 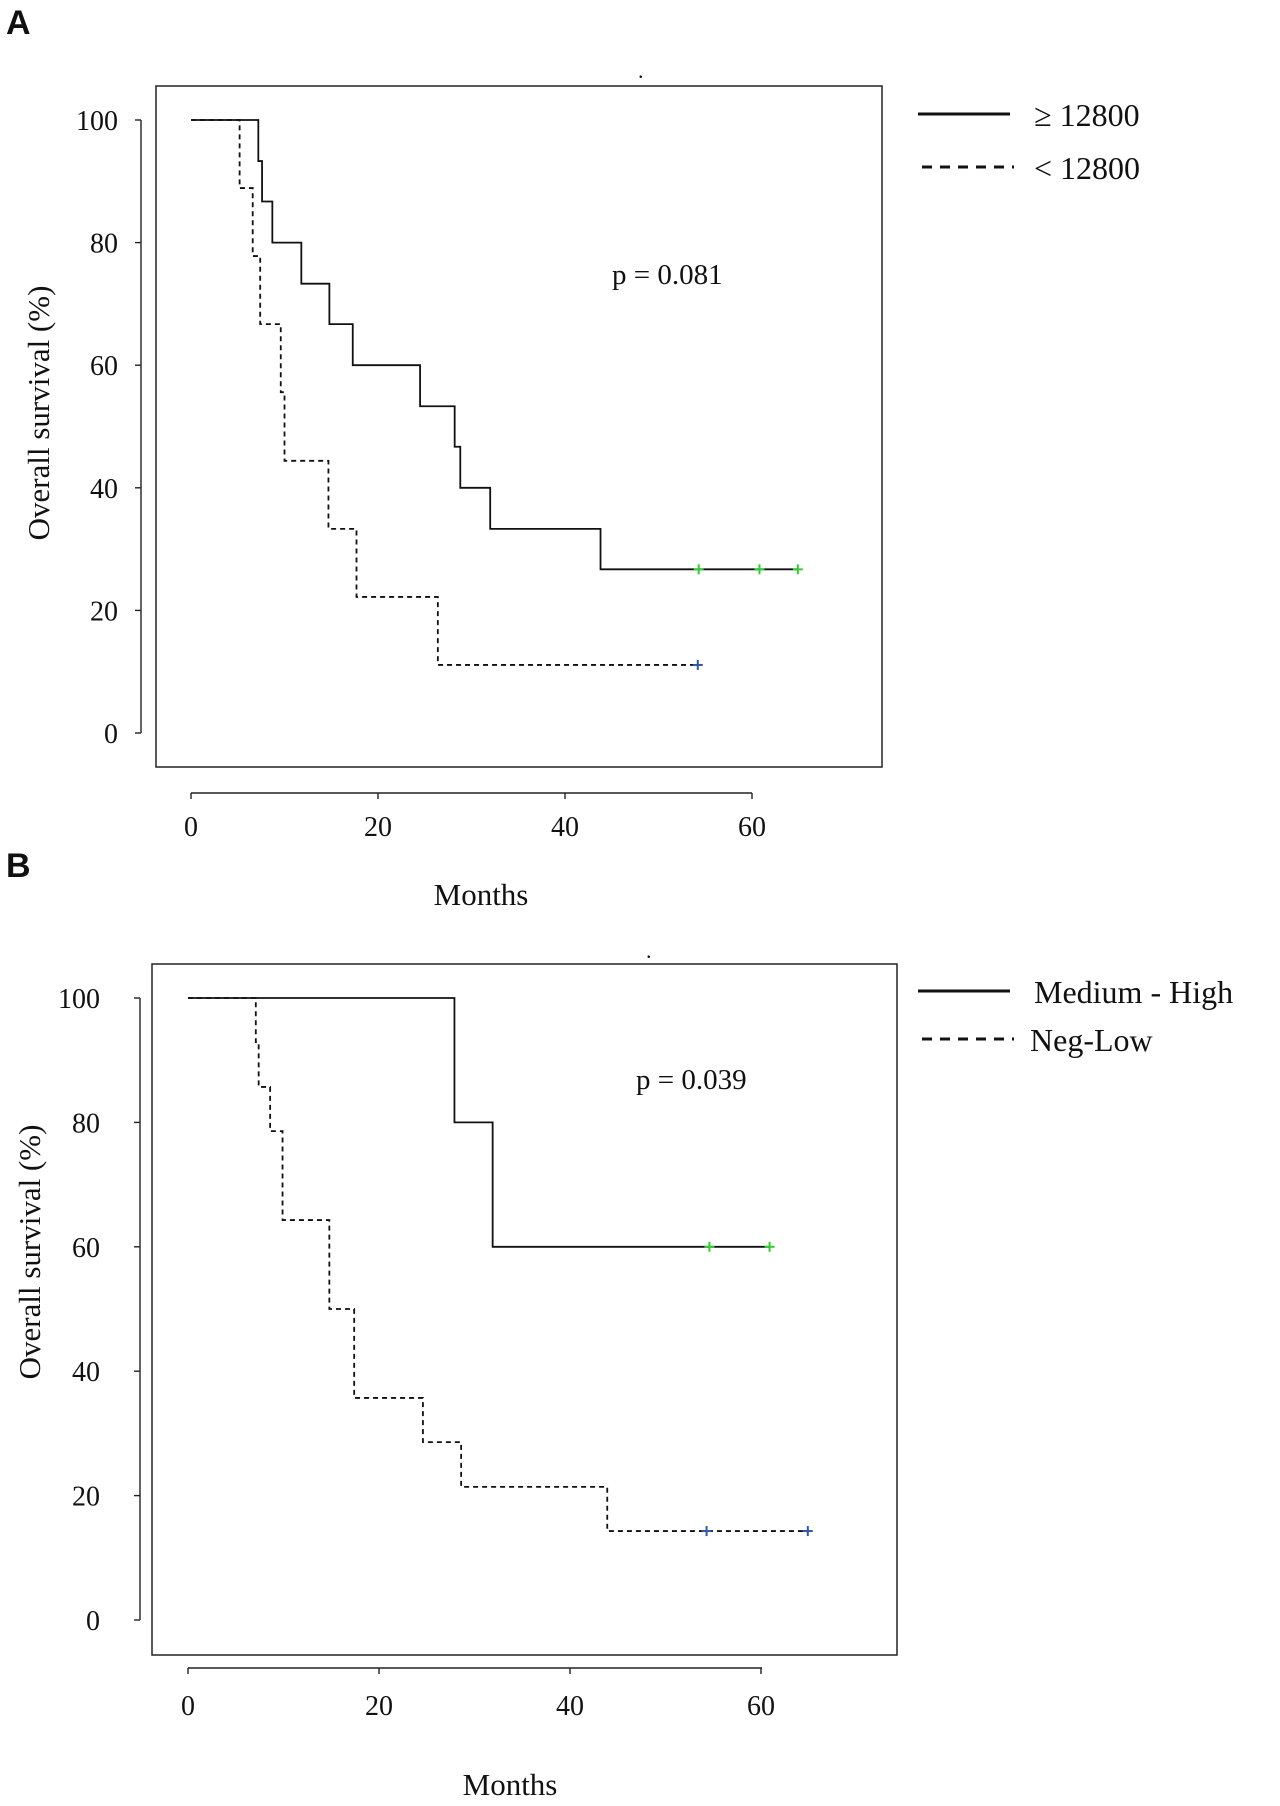 I want to click on y-axis-title-a: Overall survival (%), so click(x=38, y=413).